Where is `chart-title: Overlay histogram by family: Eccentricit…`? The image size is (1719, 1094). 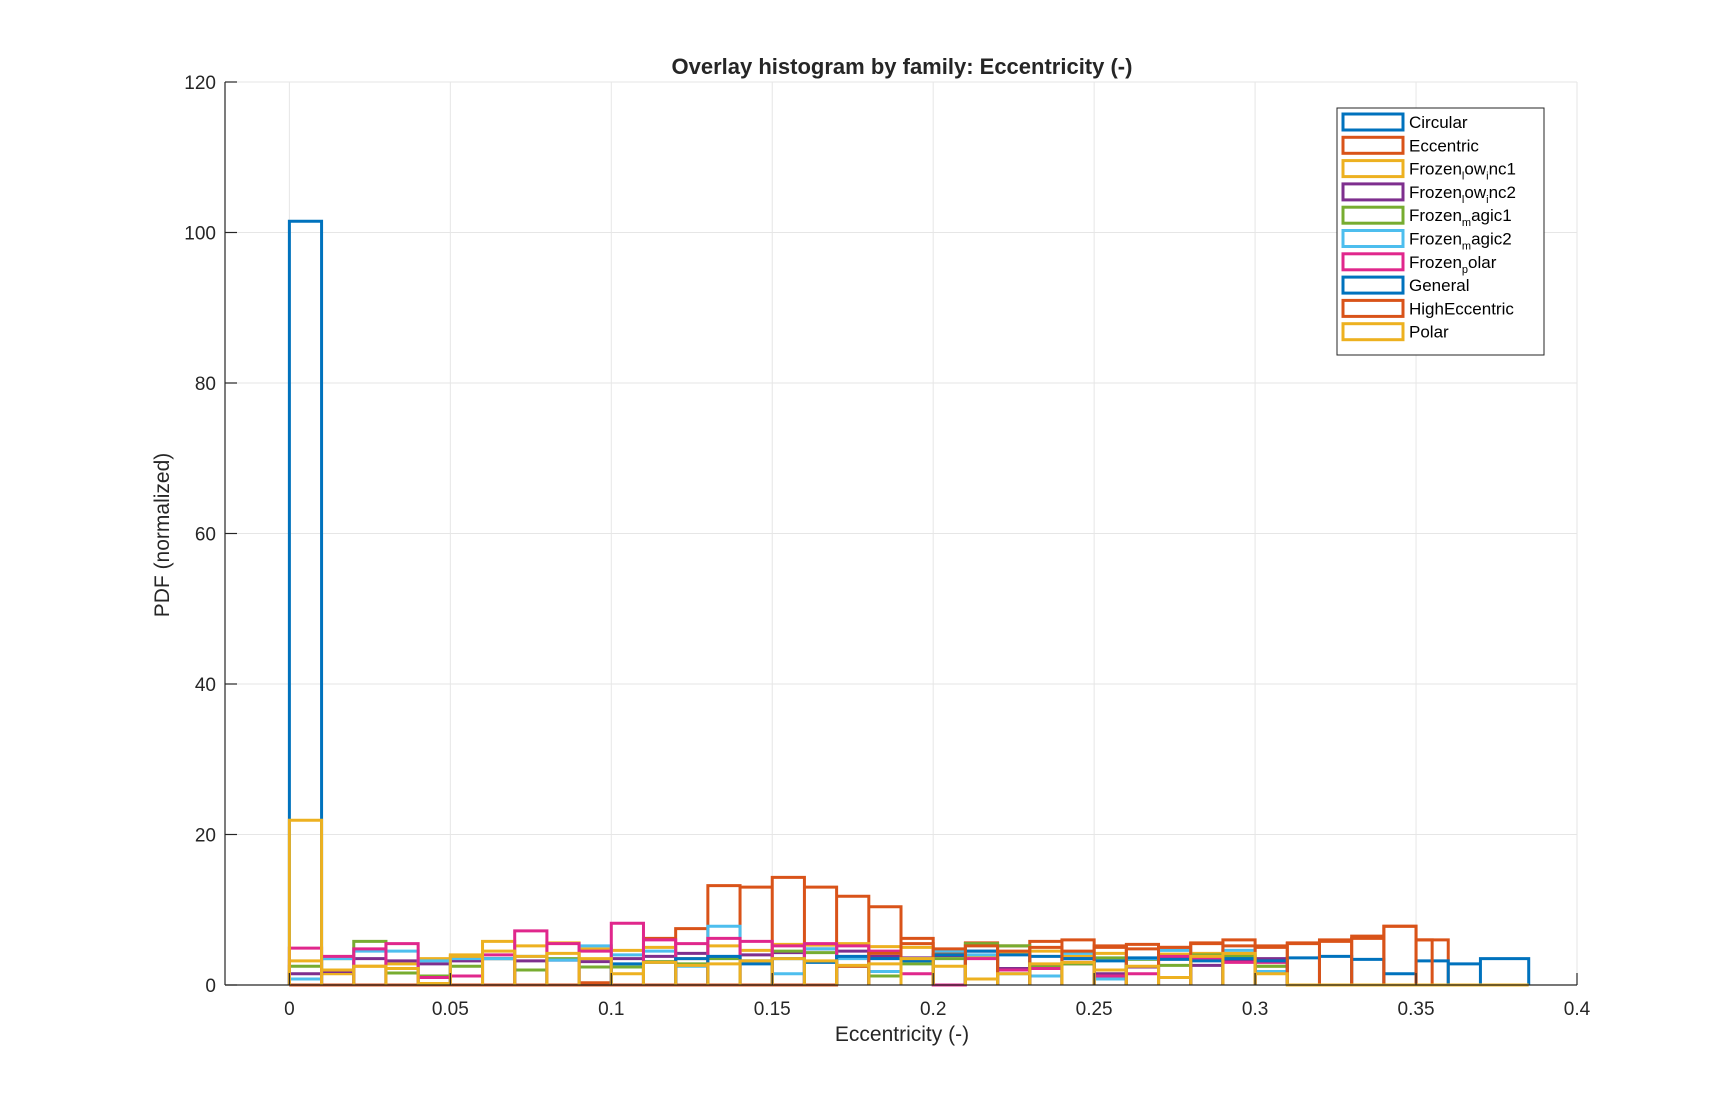
chart-title: Overlay histogram by family: Eccentricit… is located at coordinates (902, 66).